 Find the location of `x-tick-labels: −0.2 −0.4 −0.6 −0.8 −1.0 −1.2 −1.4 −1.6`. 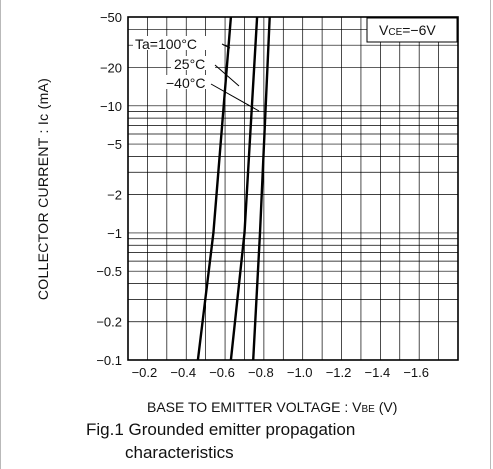

x-tick-labels: −0.2 −0.4 −0.6 −0.8 −1.0 −1.2 −1.4 −1.6 is located at coordinates (280, 372).